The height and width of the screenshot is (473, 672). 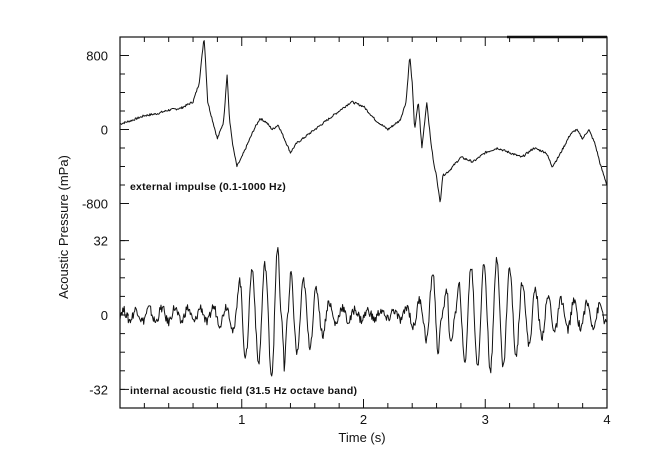 I want to click on x-tick-label: 1, so click(x=241, y=419).